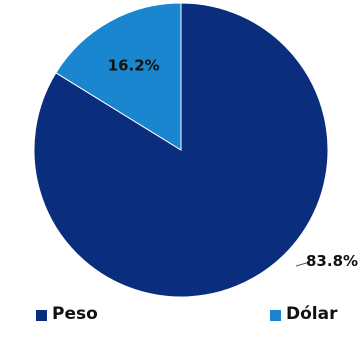  I want to click on data-label-peso: 83.8%, so click(332, 261).